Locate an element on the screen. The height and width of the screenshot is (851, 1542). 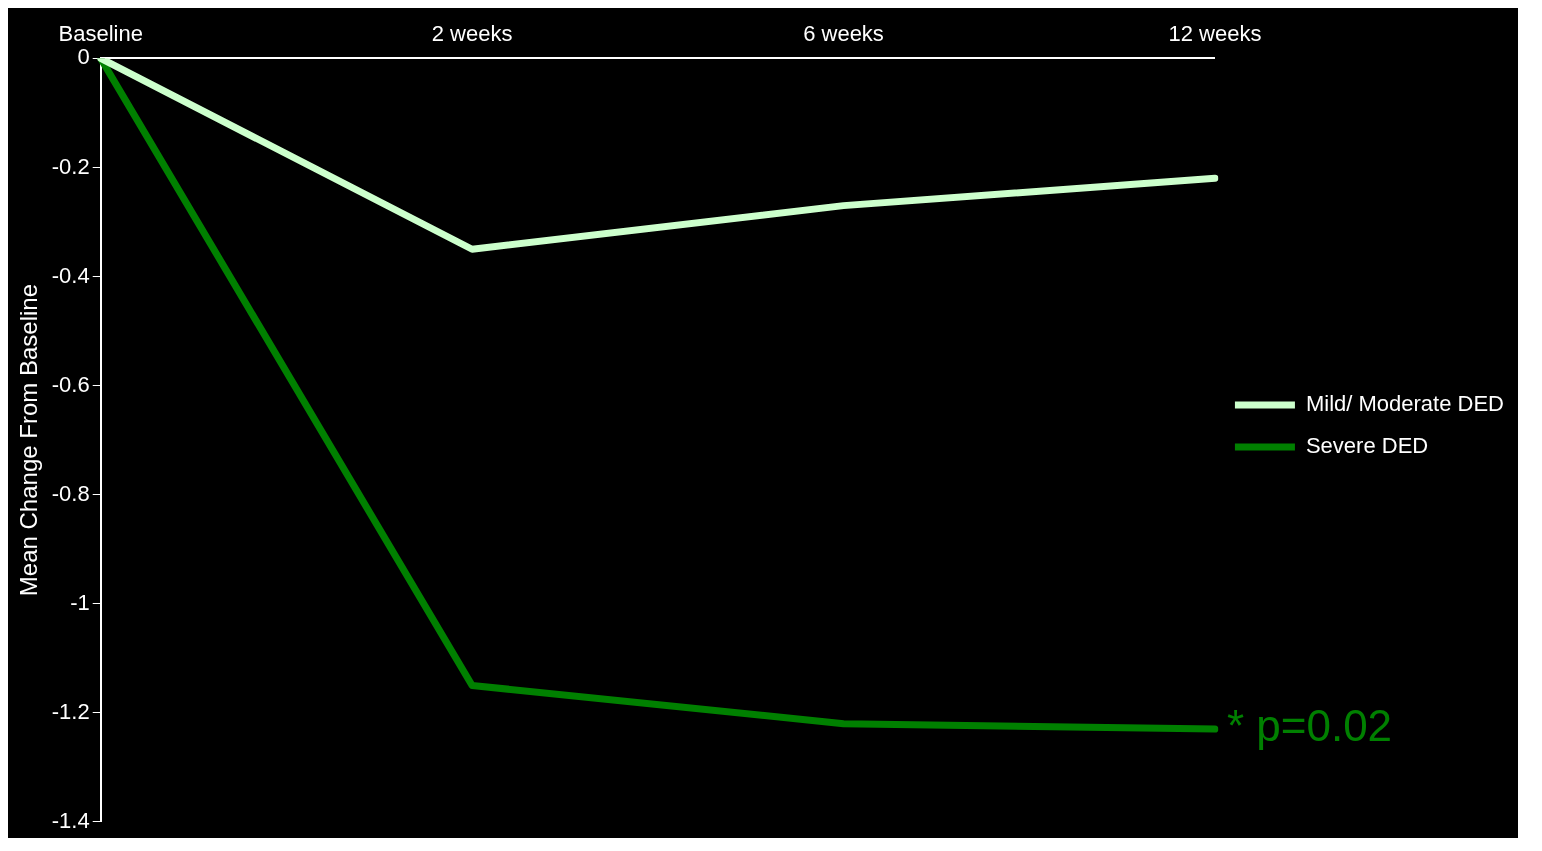
y-tick-label: -1 is located at coordinates (80, 602).